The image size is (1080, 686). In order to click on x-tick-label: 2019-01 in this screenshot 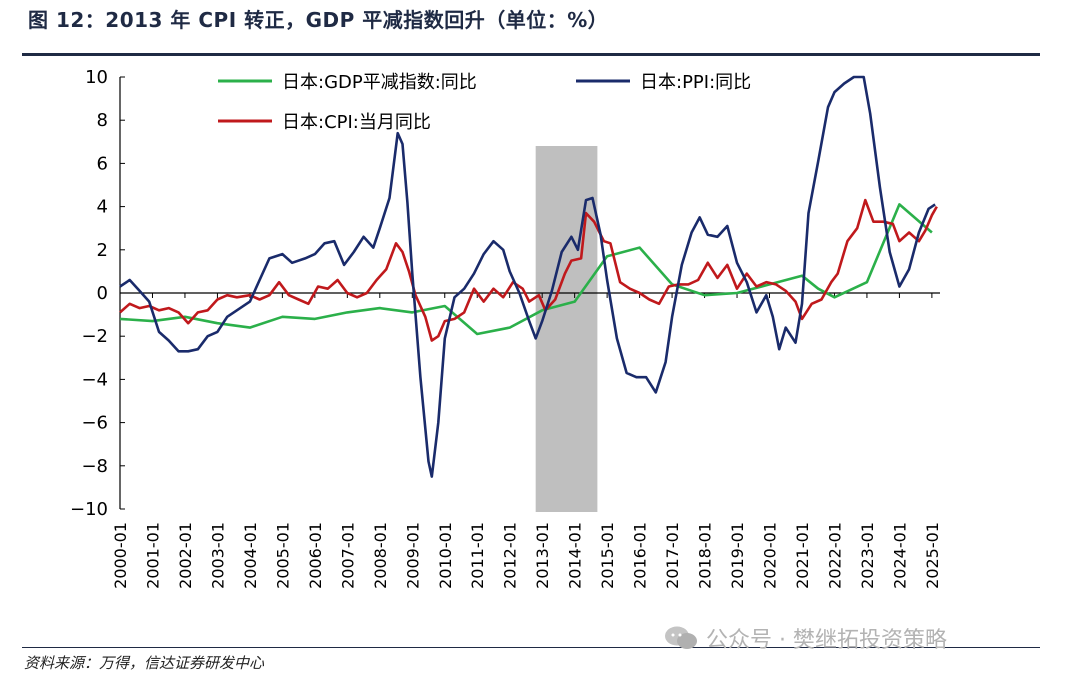, I will do `click(737, 555)`.